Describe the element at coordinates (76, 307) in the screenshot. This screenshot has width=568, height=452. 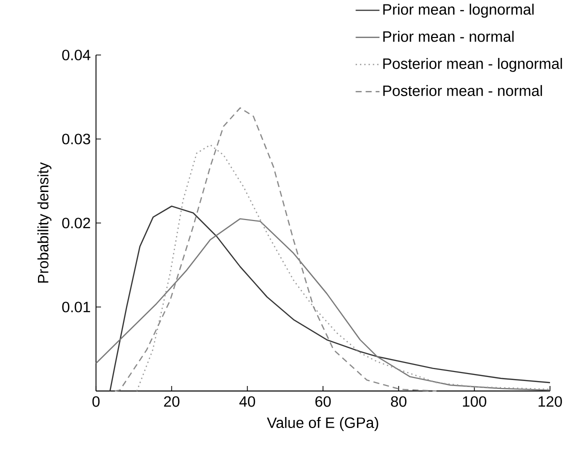
I see `y-tick-label: 0.01` at that location.